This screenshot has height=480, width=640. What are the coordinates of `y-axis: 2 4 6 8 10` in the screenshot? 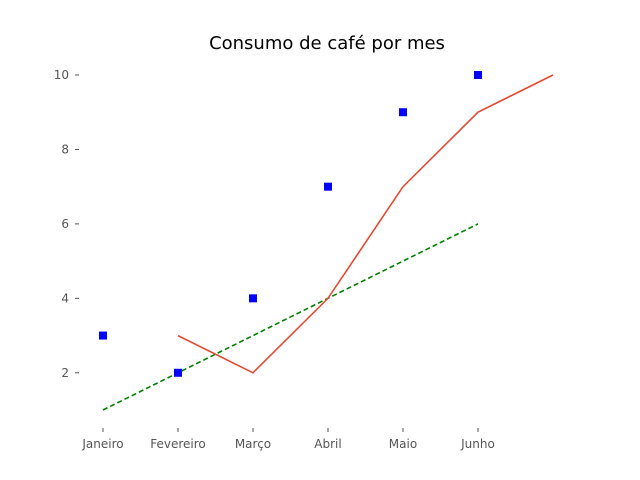 It's located at (66, 224).